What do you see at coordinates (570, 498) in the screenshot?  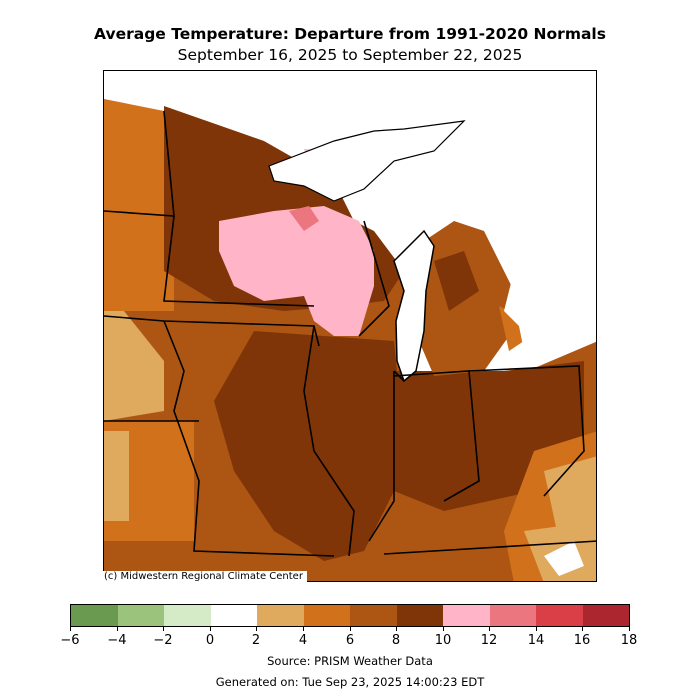 I see `region-southeast-light` at bounding box center [570, 498].